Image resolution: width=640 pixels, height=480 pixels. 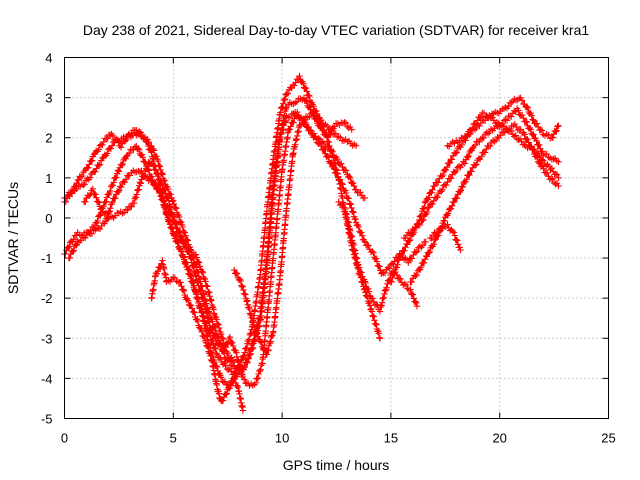 What do you see at coordinates (48, 218) in the screenshot?
I see `y-tick-label: 0` at bounding box center [48, 218].